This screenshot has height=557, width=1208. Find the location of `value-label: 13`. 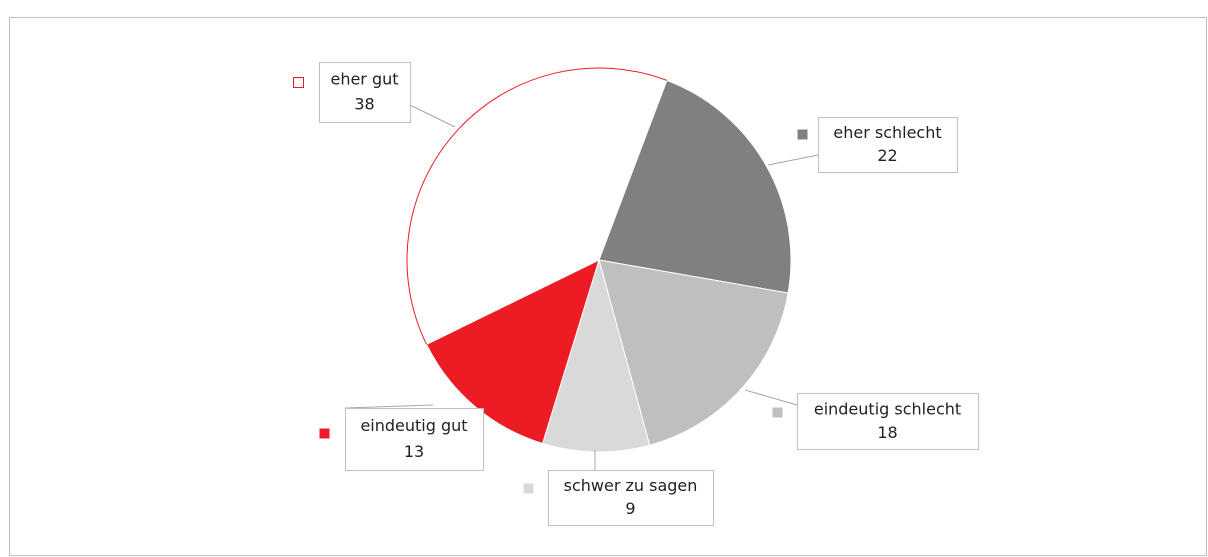

value-label: 13 is located at coordinates (414, 451).